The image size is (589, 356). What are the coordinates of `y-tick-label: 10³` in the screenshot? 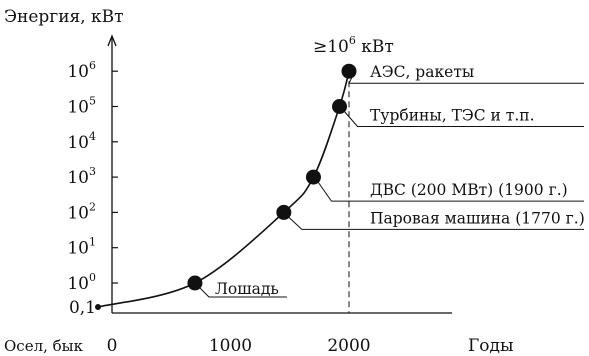 It's located at (81, 176).